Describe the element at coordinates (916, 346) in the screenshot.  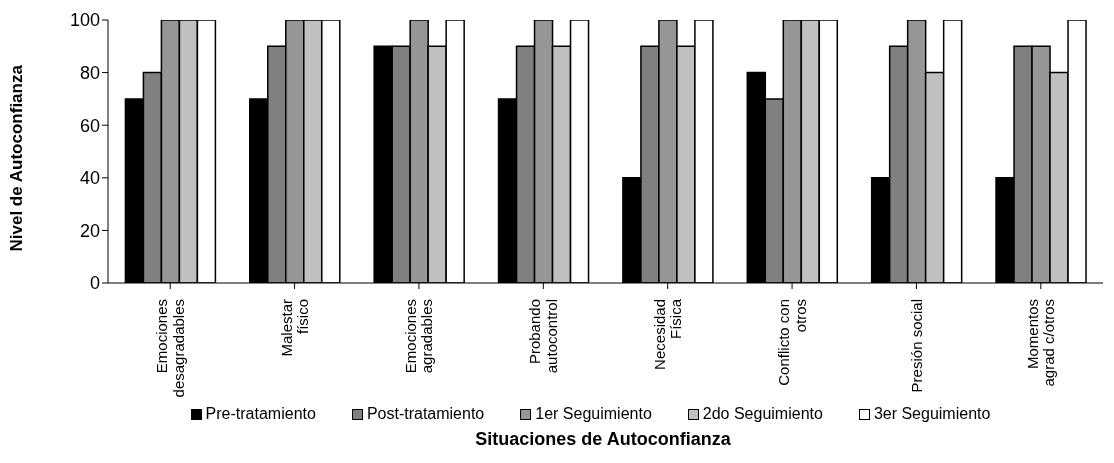
I see `x-tick-label: Presión social` at that location.